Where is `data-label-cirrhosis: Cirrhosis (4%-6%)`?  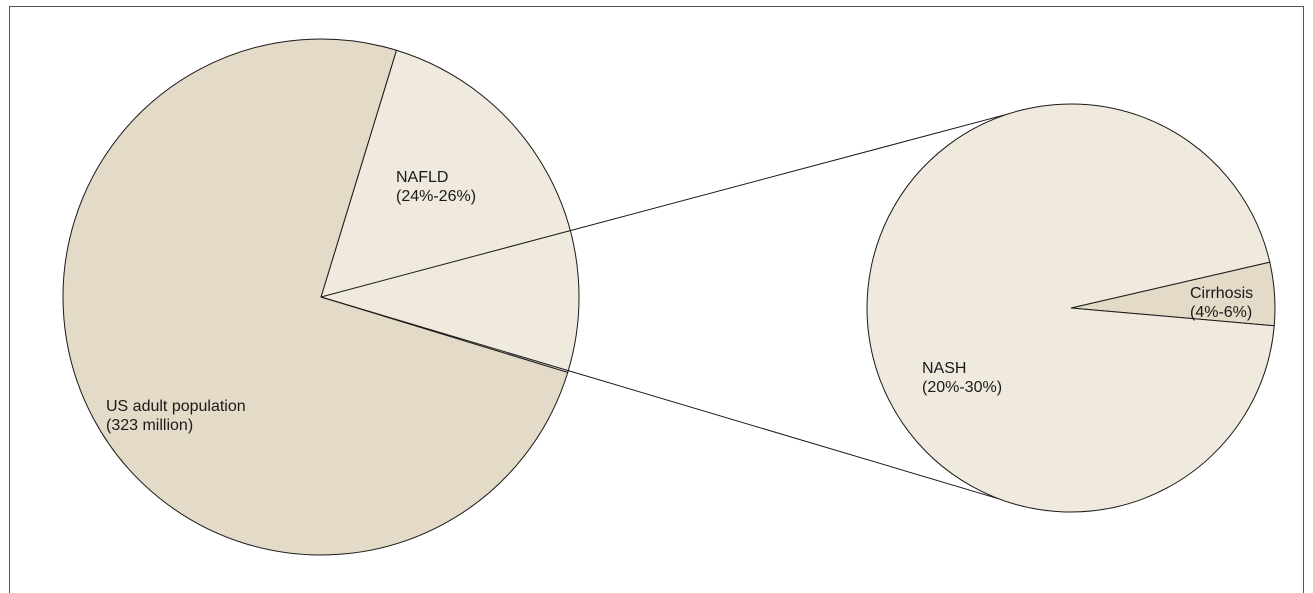 data-label-cirrhosis: Cirrhosis (4%-6%) is located at coordinates (1224, 303).